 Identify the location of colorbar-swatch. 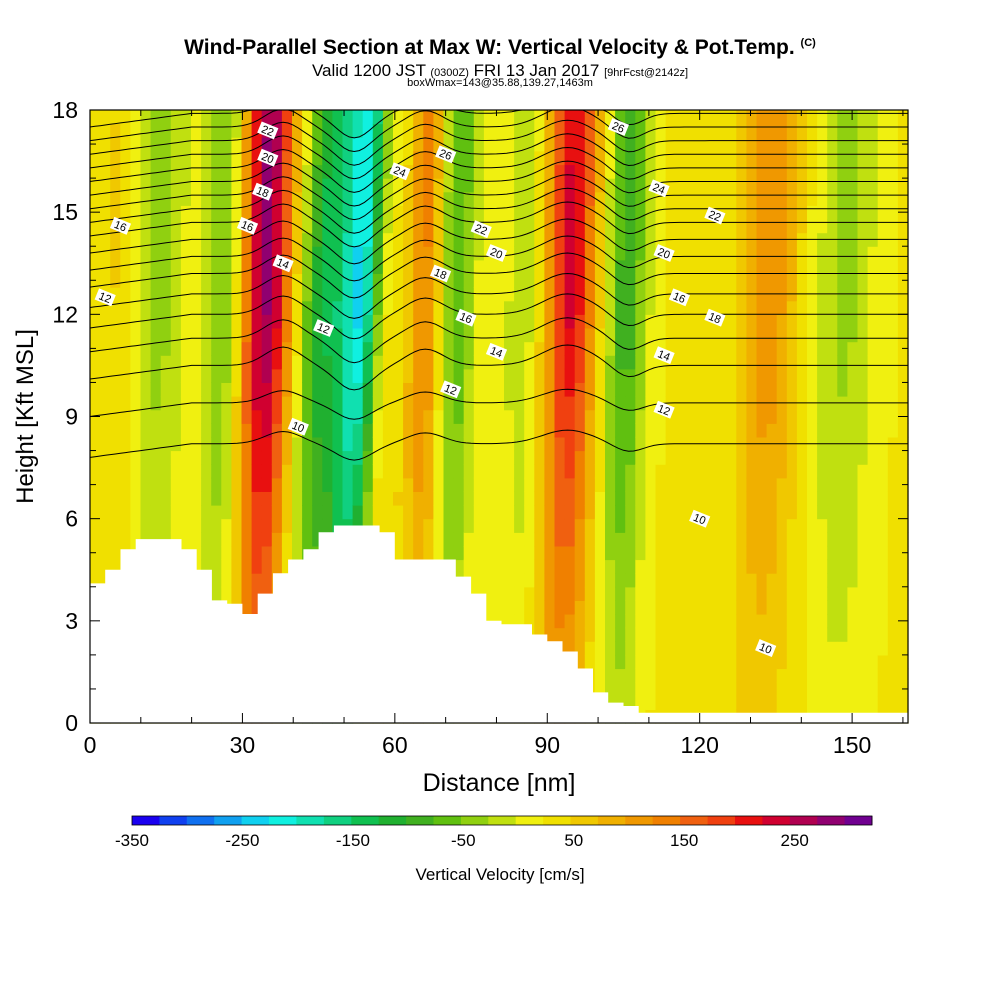
(502, 820).